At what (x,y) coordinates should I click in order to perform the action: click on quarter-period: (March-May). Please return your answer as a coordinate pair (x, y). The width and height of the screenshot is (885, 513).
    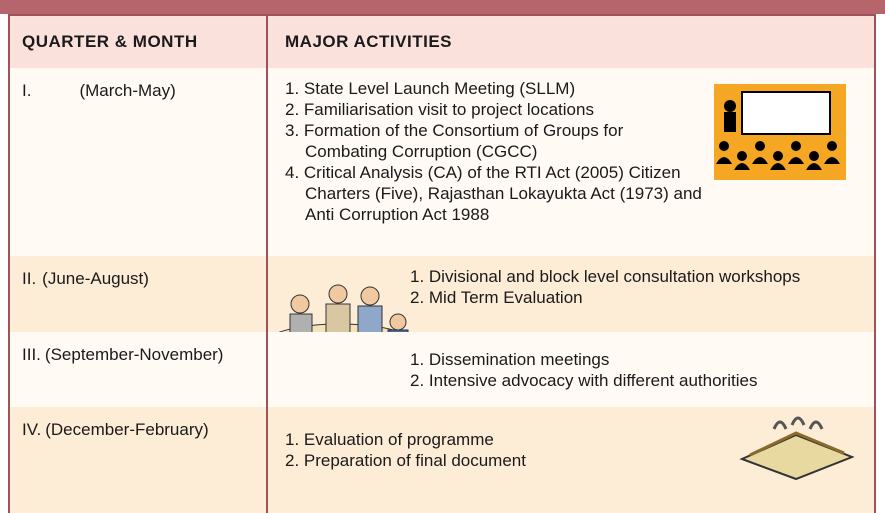
    Looking at the image, I should click on (127, 90).